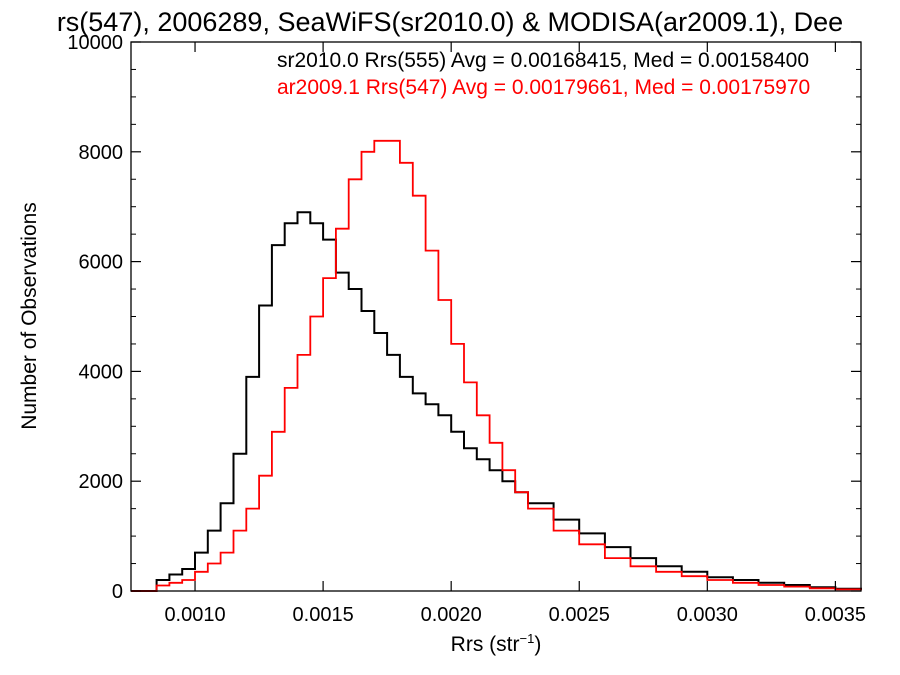  What do you see at coordinates (707, 615) in the screenshot?
I see `x-tick-label: 0.0030` at bounding box center [707, 615].